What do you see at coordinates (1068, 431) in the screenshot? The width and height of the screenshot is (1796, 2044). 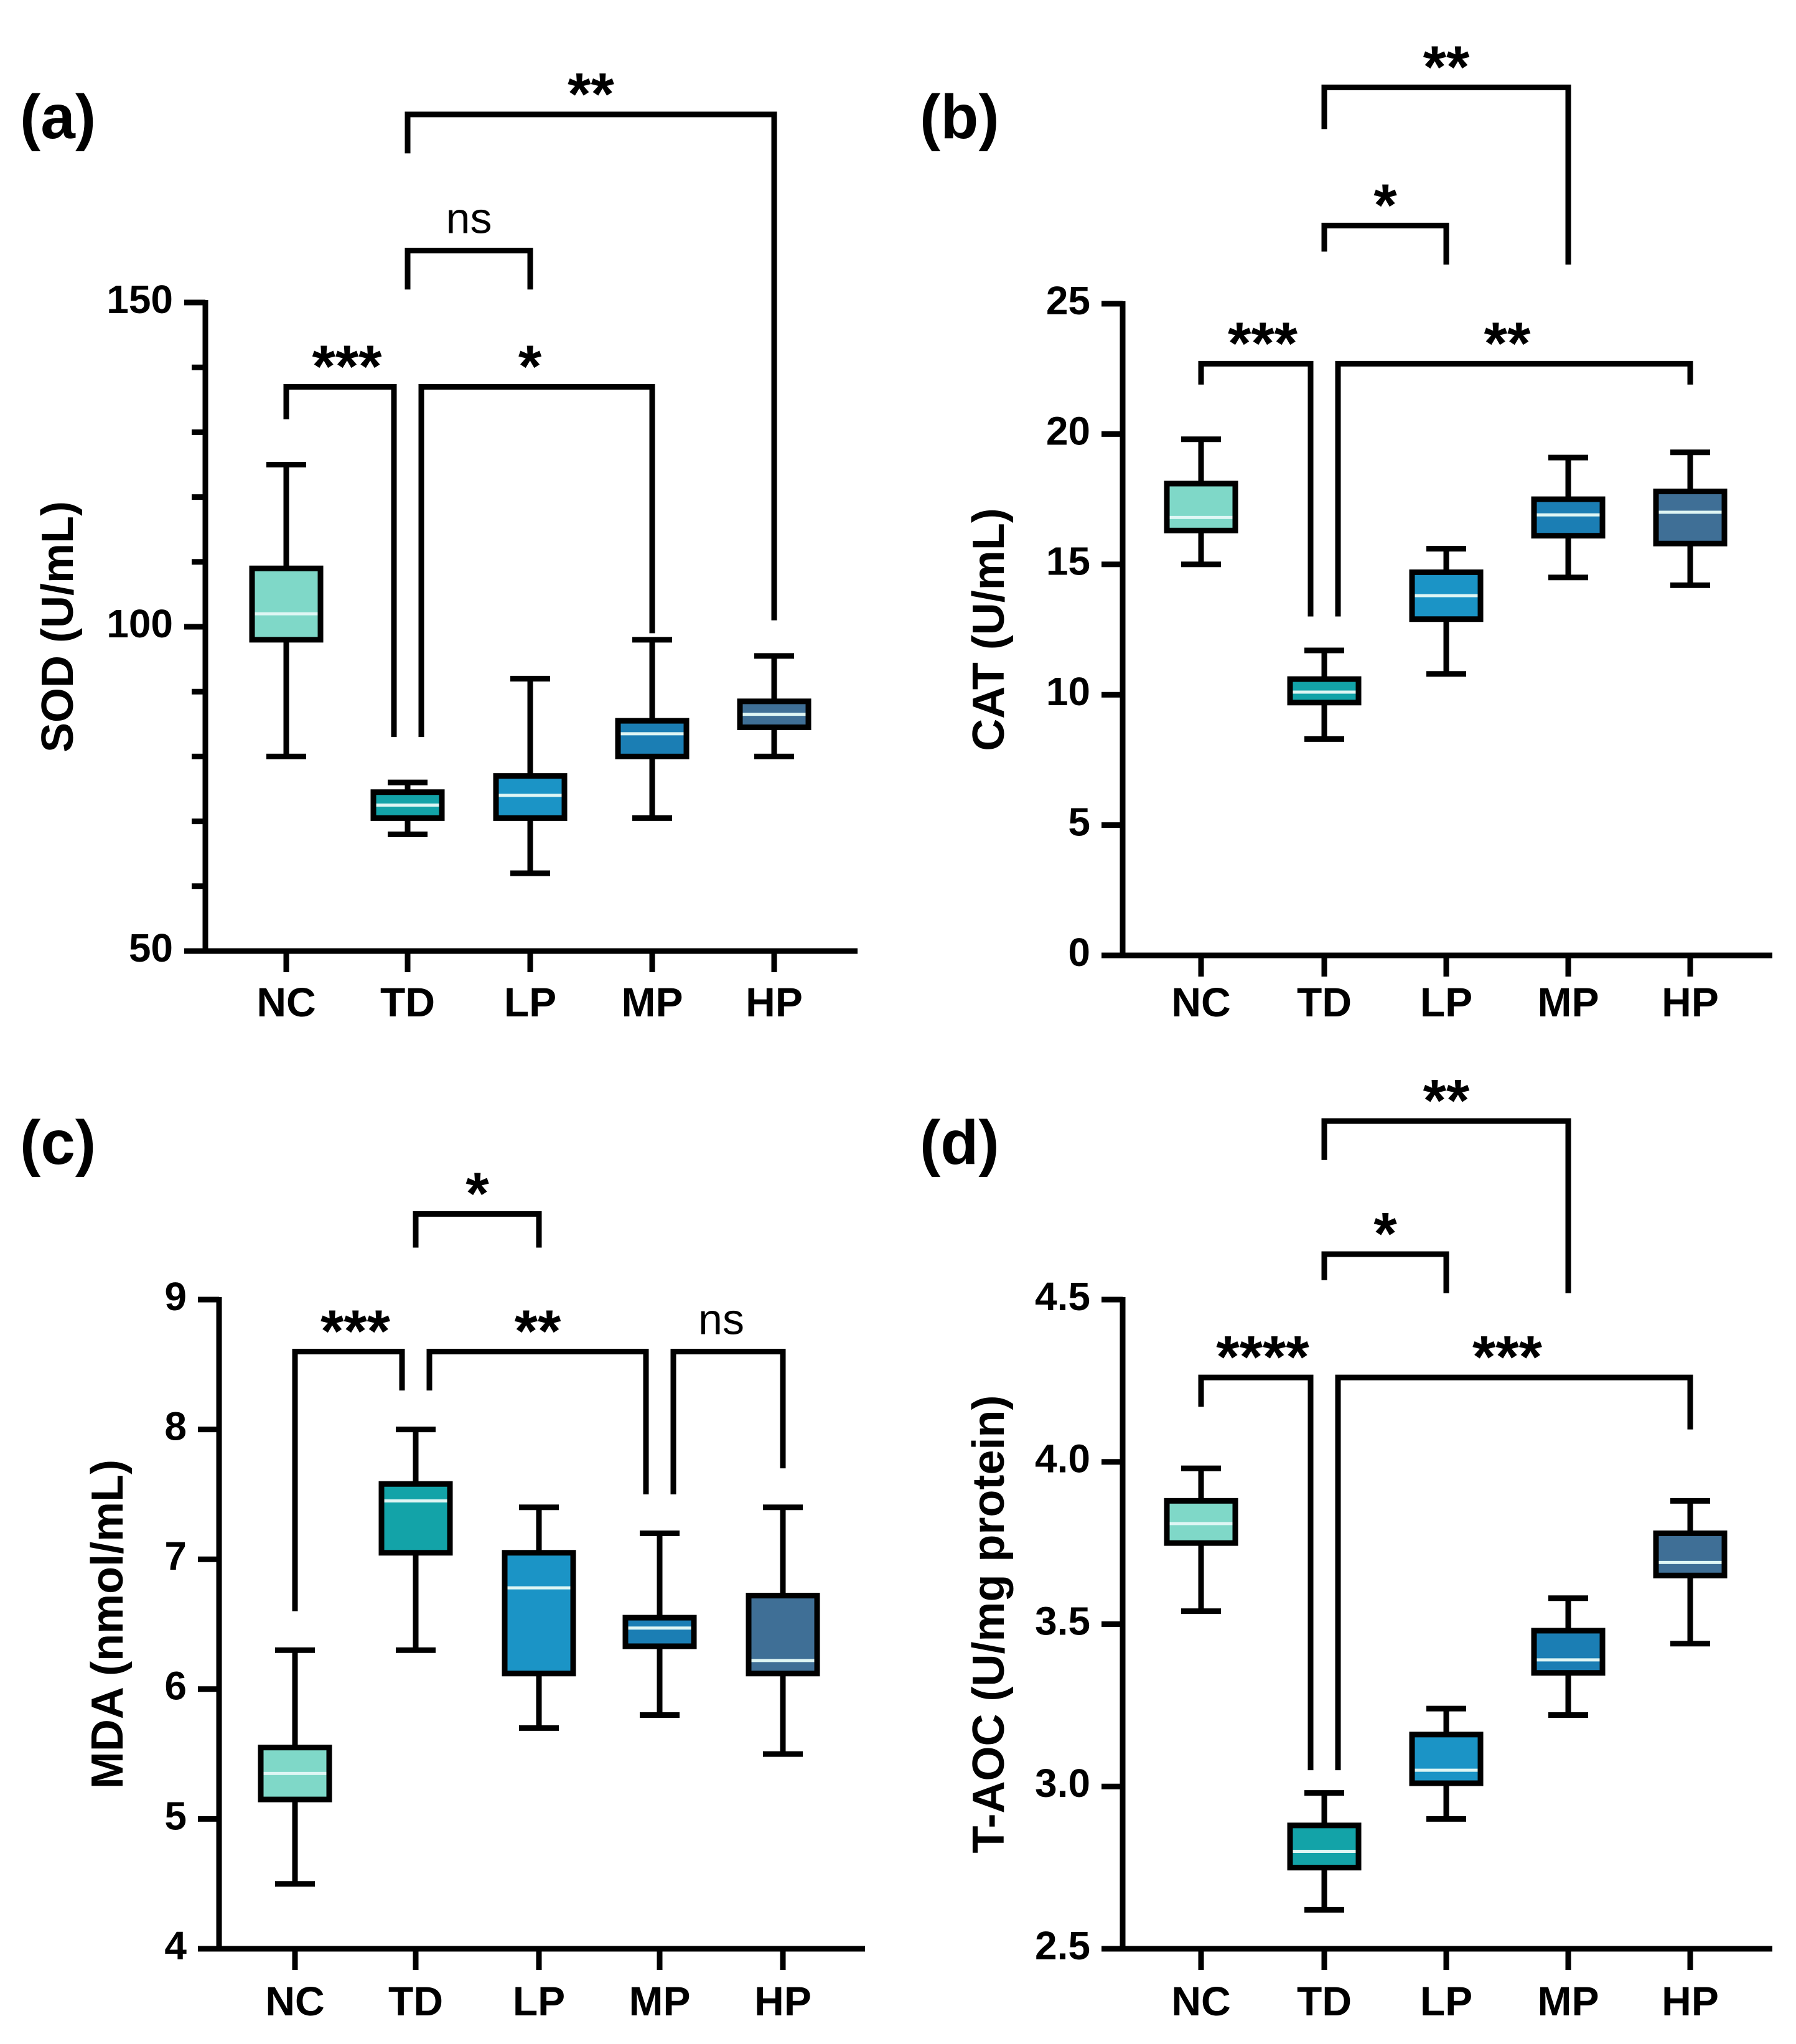 I see `y-tick-label: 20` at bounding box center [1068, 431].